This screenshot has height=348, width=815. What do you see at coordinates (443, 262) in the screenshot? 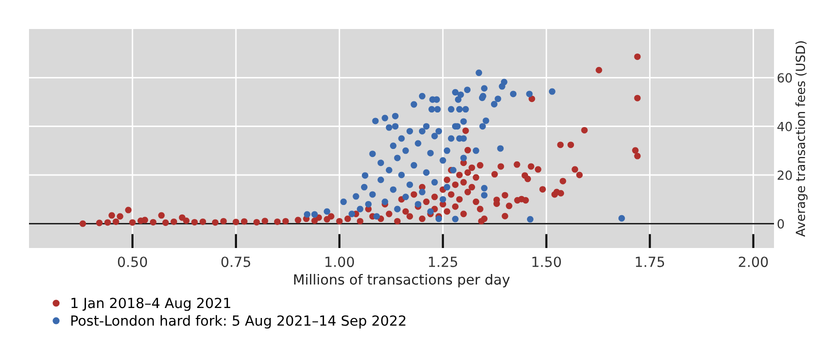
I see `x-tick-label: 1.25` at bounding box center [443, 262].